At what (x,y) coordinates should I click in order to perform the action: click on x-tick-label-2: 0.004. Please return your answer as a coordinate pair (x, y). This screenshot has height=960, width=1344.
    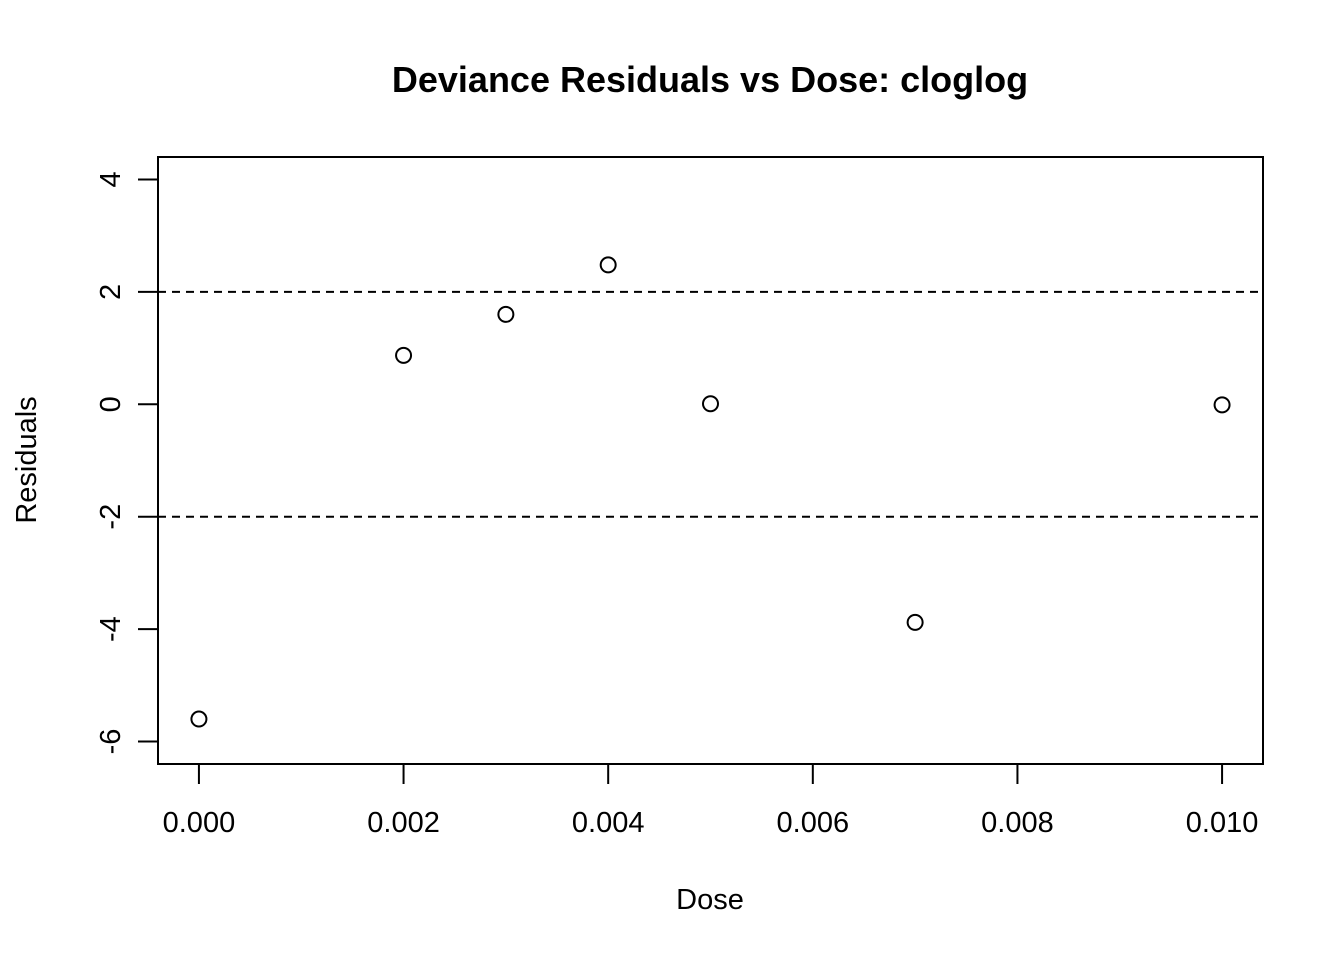
    Looking at the image, I should click on (608, 823).